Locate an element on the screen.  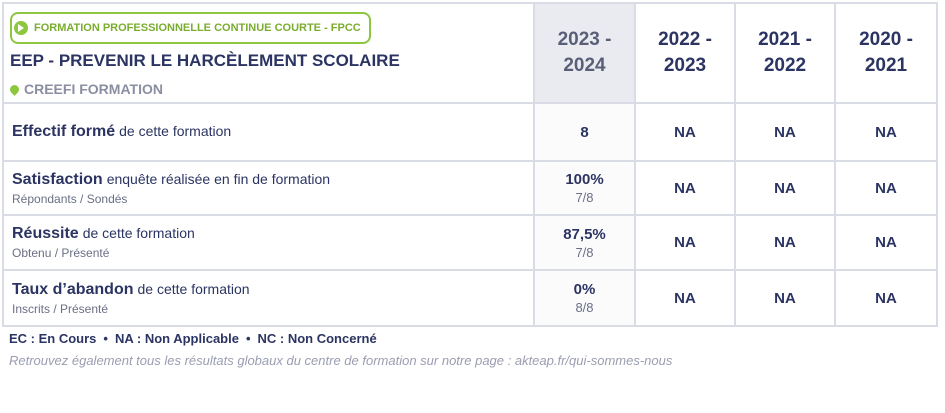
ratio: 8/8 is located at coordinates (584, 307).